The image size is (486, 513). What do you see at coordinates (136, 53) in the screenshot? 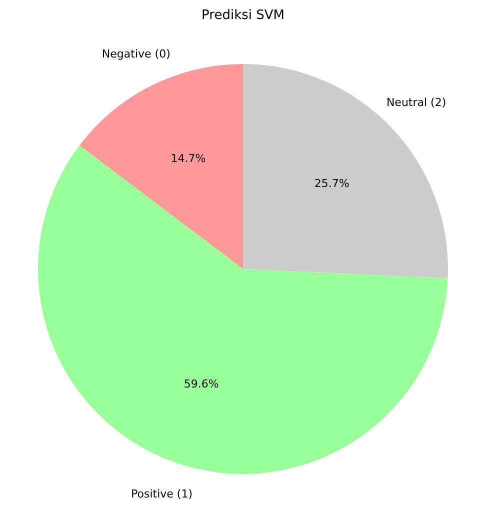
I see `slice-label: Negative (0)` at bounding box center [136, 53].